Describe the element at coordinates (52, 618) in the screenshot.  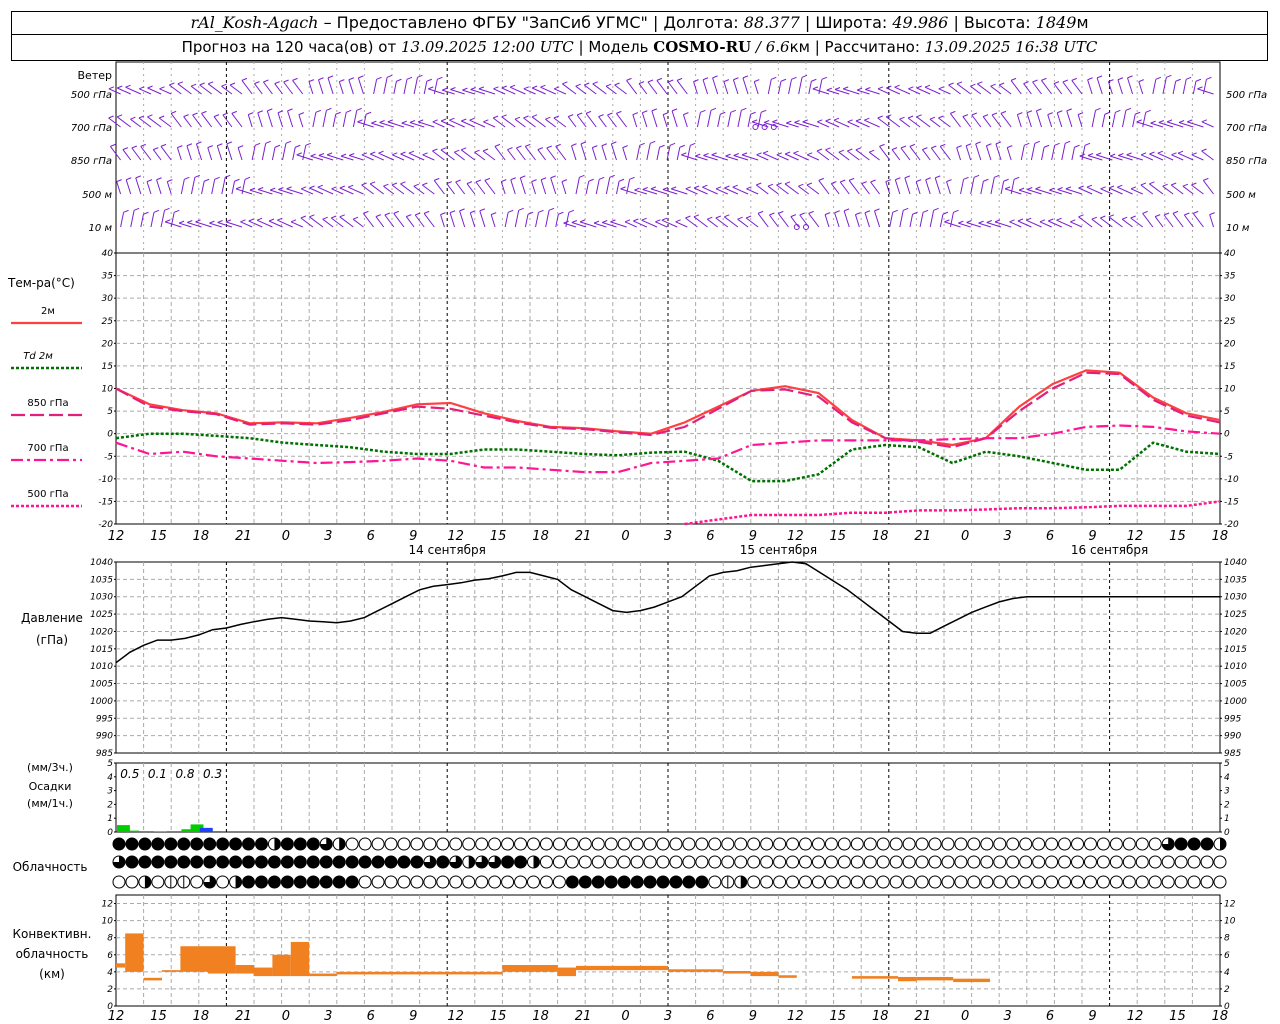
I see `pressure-title: Давление` at that location.